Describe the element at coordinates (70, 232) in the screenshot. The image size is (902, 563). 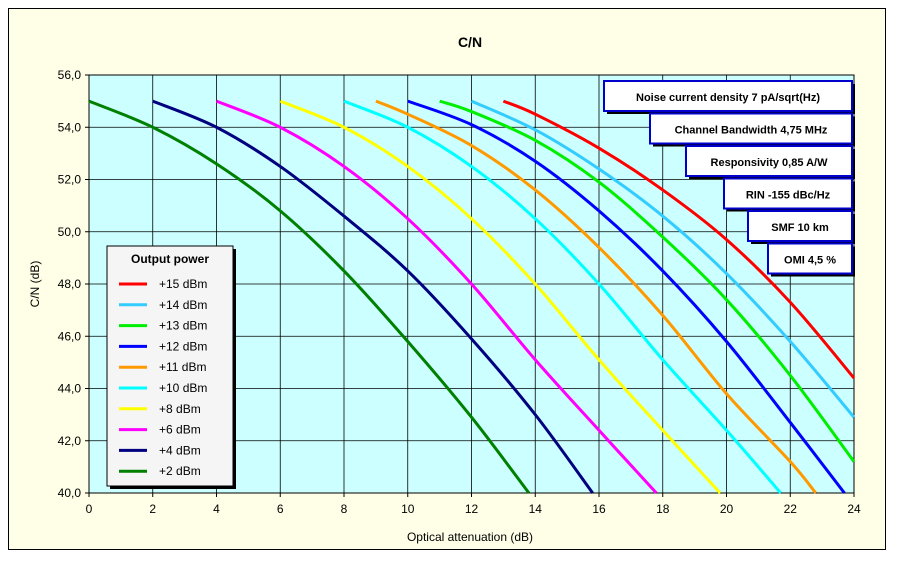
I see `y-tick-label: 50,0` at that location.